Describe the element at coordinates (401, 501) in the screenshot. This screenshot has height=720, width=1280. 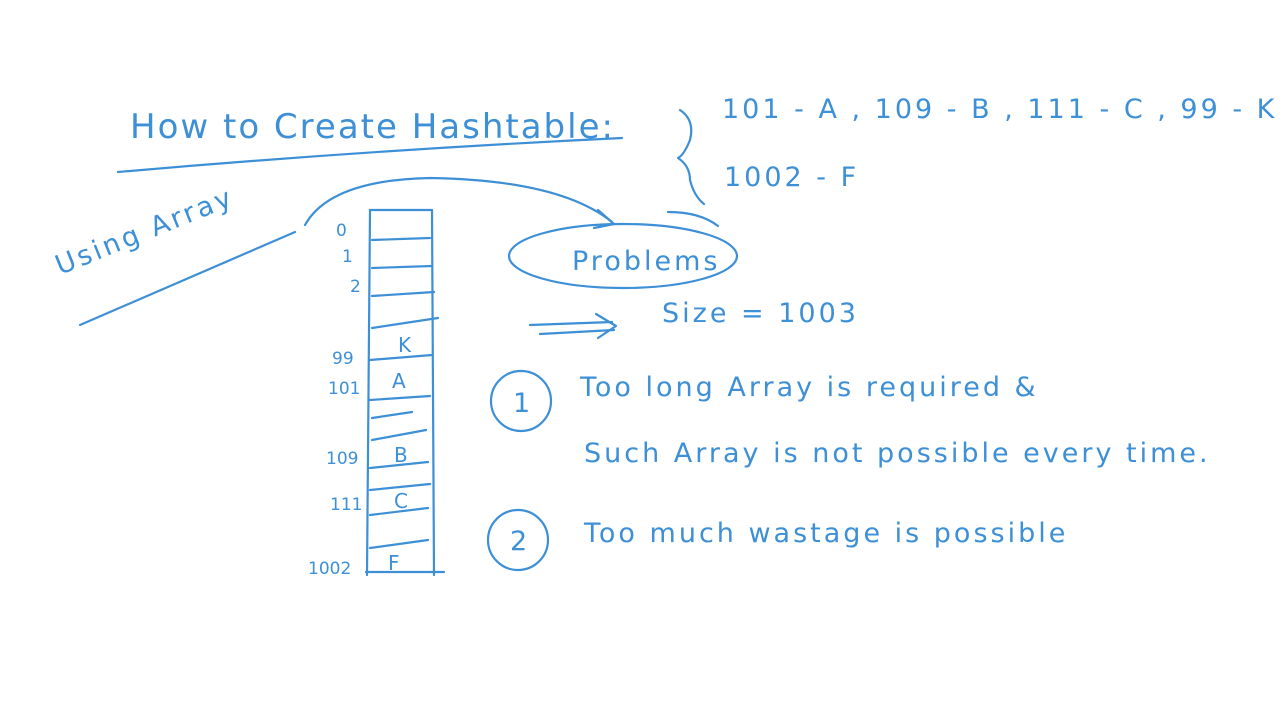
I see `array-cell-value: C` at that location.